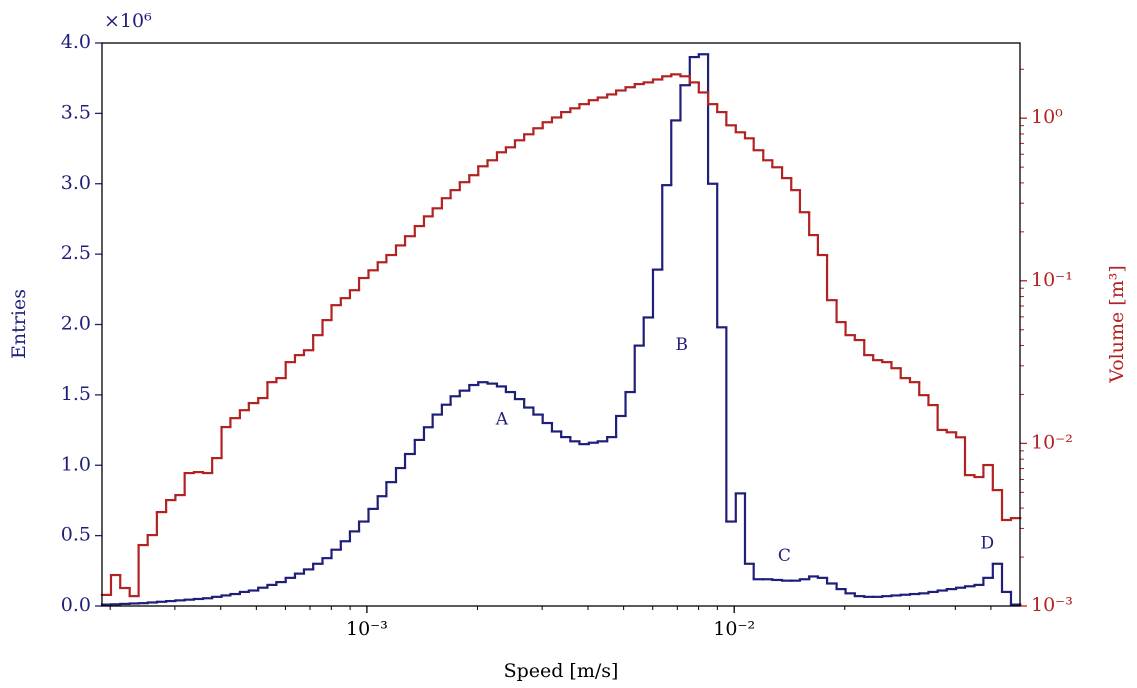 This screenshot has width=1137, height=688. I want to click on y-tick-label: 1.0, so click(76, 464).